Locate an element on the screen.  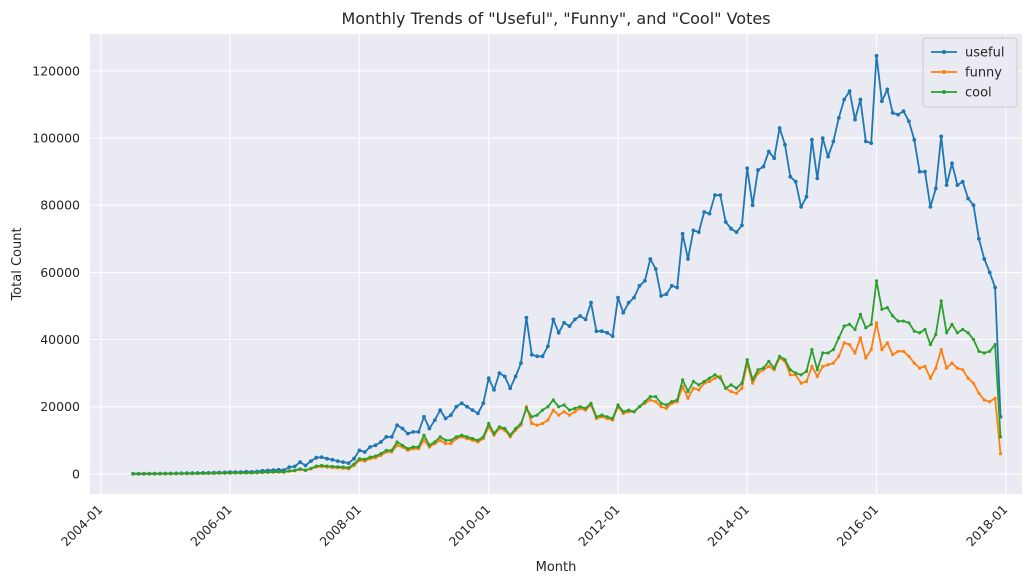
legend-label-useful: useful is located at coordinates (984, 53).